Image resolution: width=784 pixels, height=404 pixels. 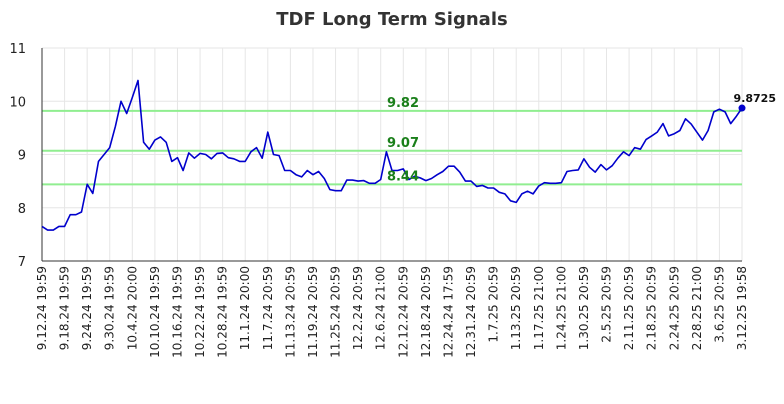 I want to click on y-tick-label: 11, so click(x=17, y=49).